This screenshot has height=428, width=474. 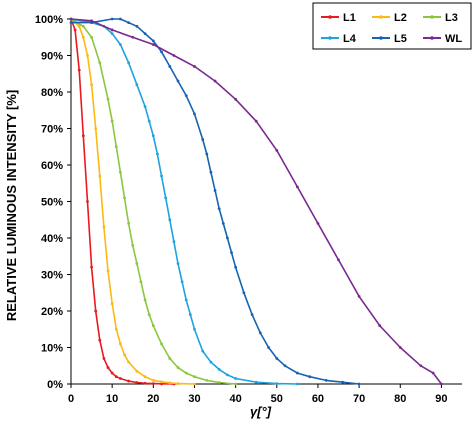 I want to click on x-tick-label: 40, so click(x=236, y=399).